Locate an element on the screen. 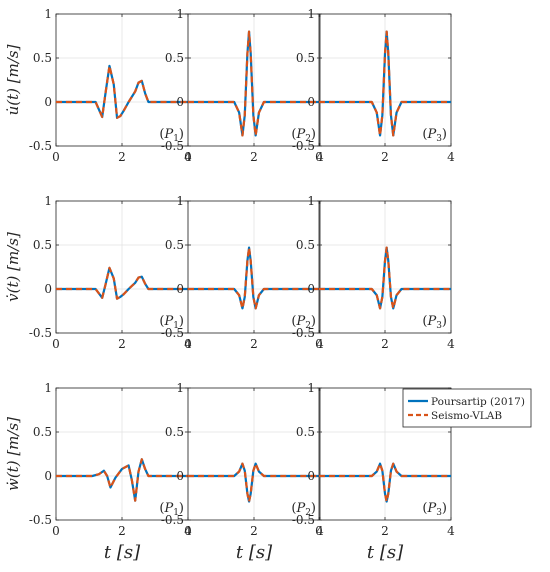 This screenshot has height=572, width=550. legend-box is located at coordinates (467, 408).